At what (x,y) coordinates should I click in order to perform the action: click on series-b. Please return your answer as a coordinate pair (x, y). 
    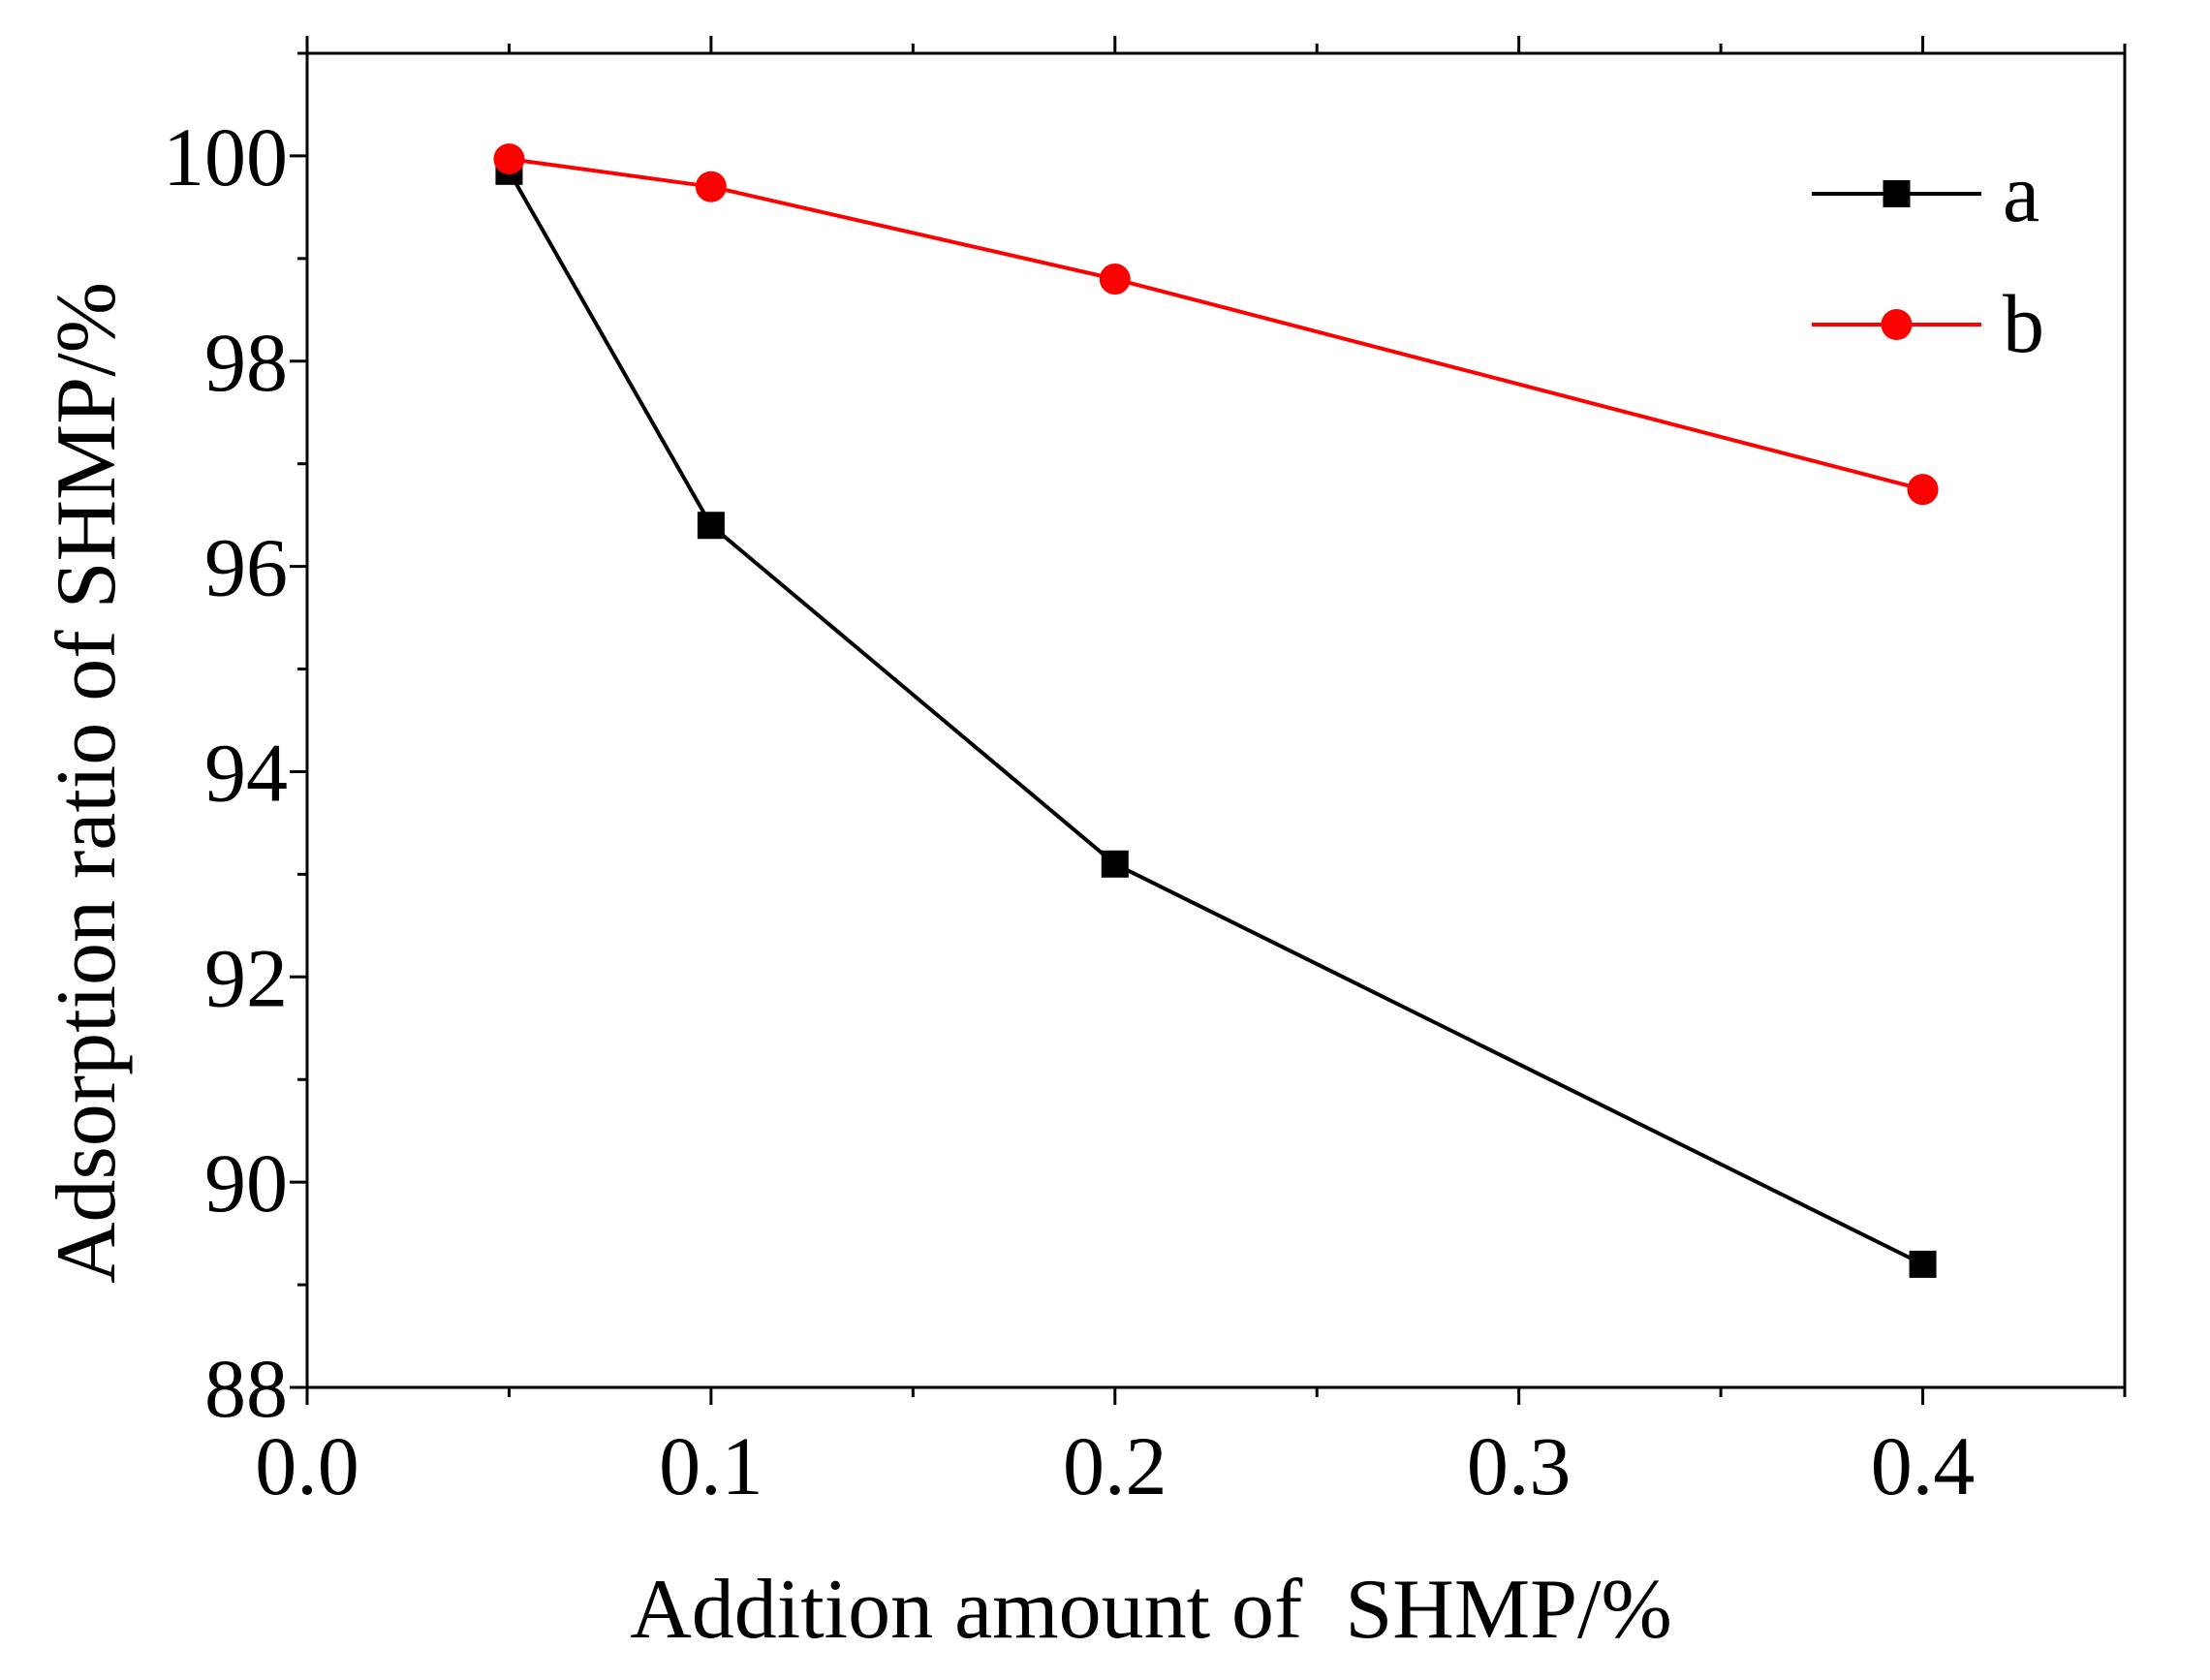
    Looking at the image, I should click on (1216, 325).